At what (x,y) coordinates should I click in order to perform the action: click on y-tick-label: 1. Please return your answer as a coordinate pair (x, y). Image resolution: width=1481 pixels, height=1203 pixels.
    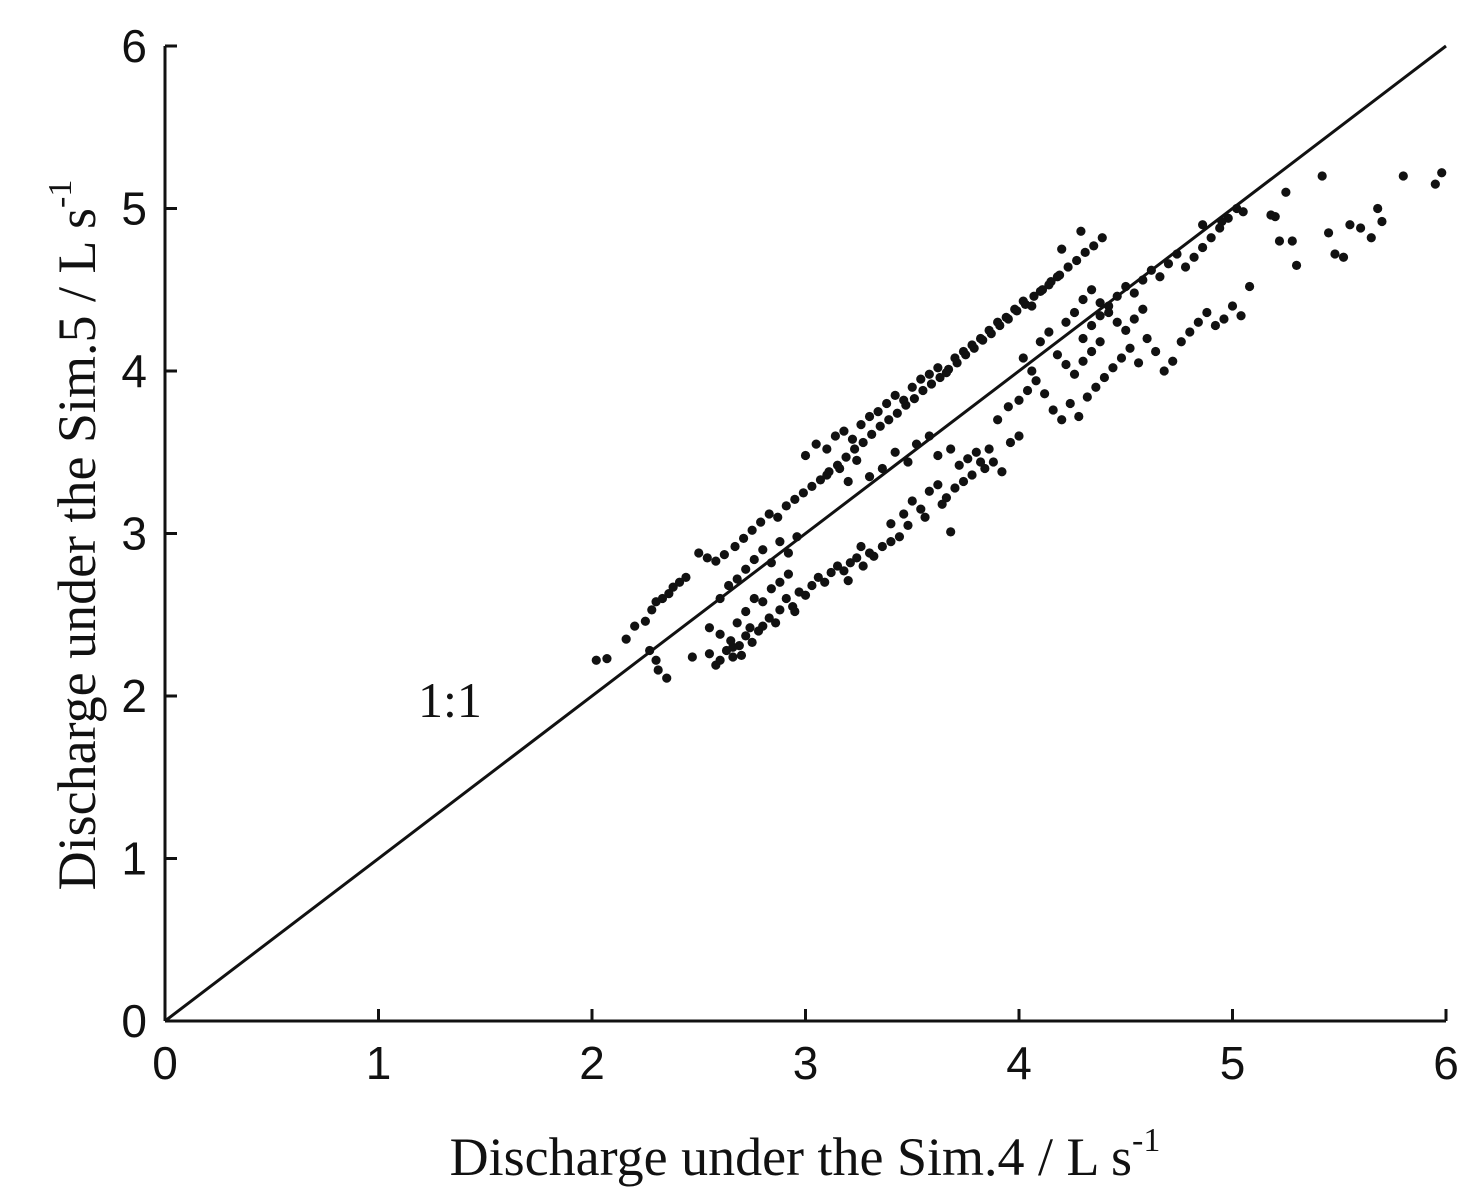
    Looking at the image, I should click on (134, 859).